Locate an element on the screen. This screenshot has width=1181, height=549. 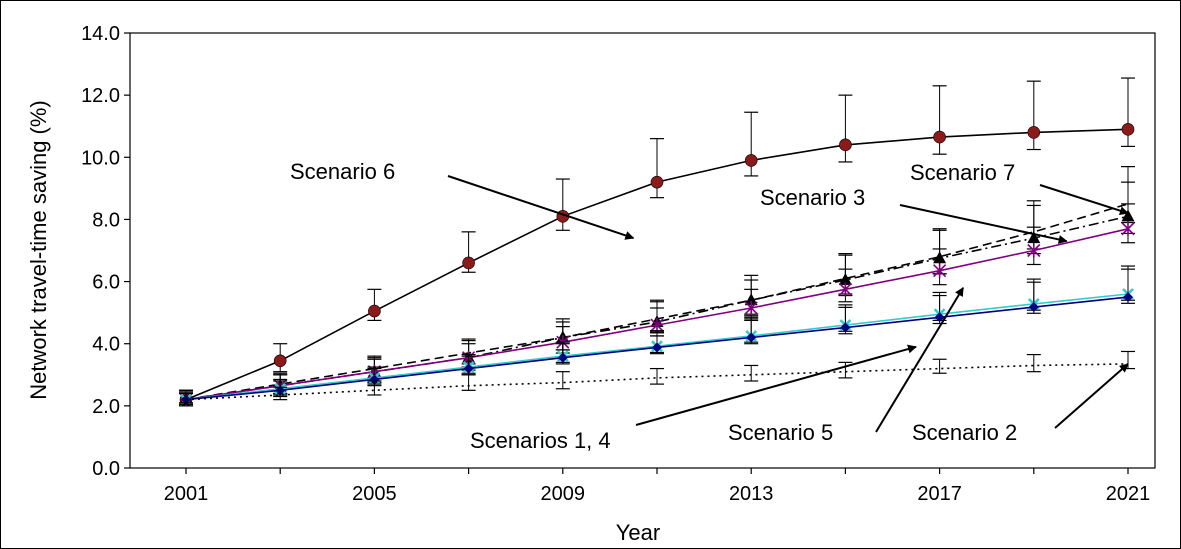
x-axis-label: Year is located at coordinates (638, 532).